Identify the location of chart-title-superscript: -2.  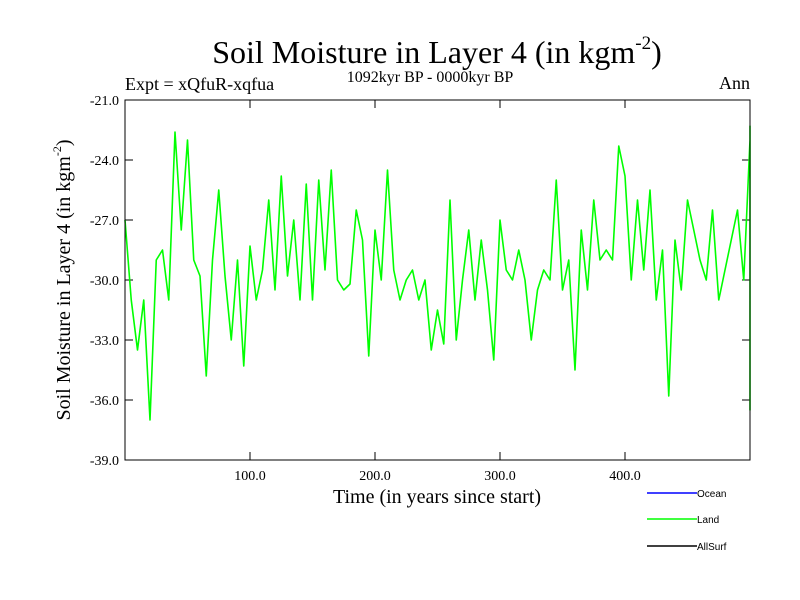
(643, 43).